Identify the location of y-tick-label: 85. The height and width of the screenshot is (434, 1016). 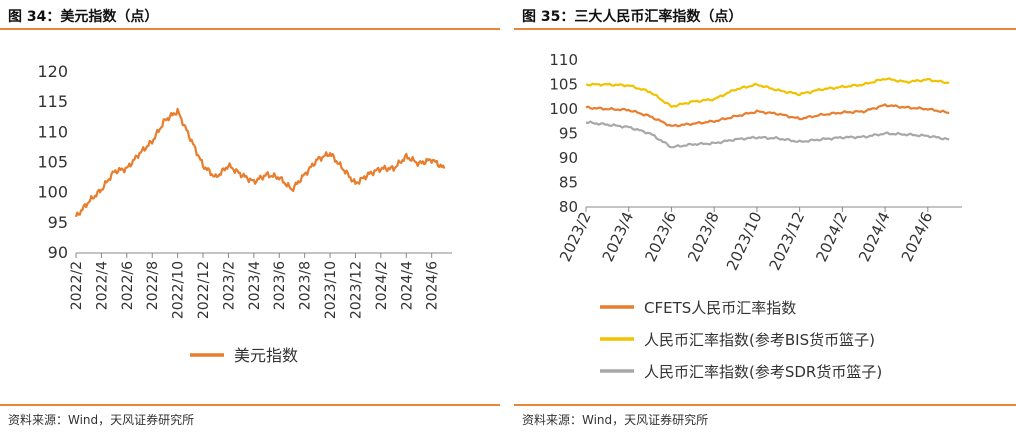
(568, 183).